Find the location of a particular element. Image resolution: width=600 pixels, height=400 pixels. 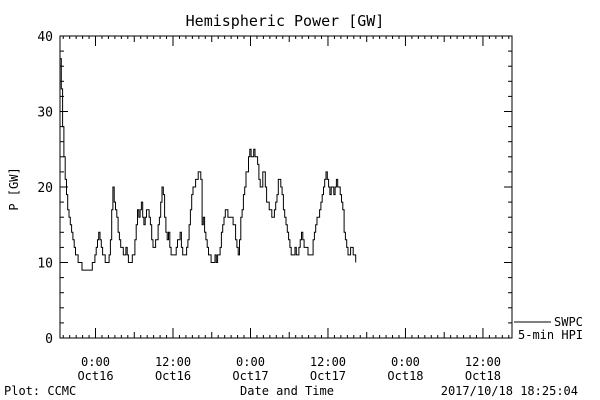

y-tick-label: 20 is located at coordinates (45, 188).